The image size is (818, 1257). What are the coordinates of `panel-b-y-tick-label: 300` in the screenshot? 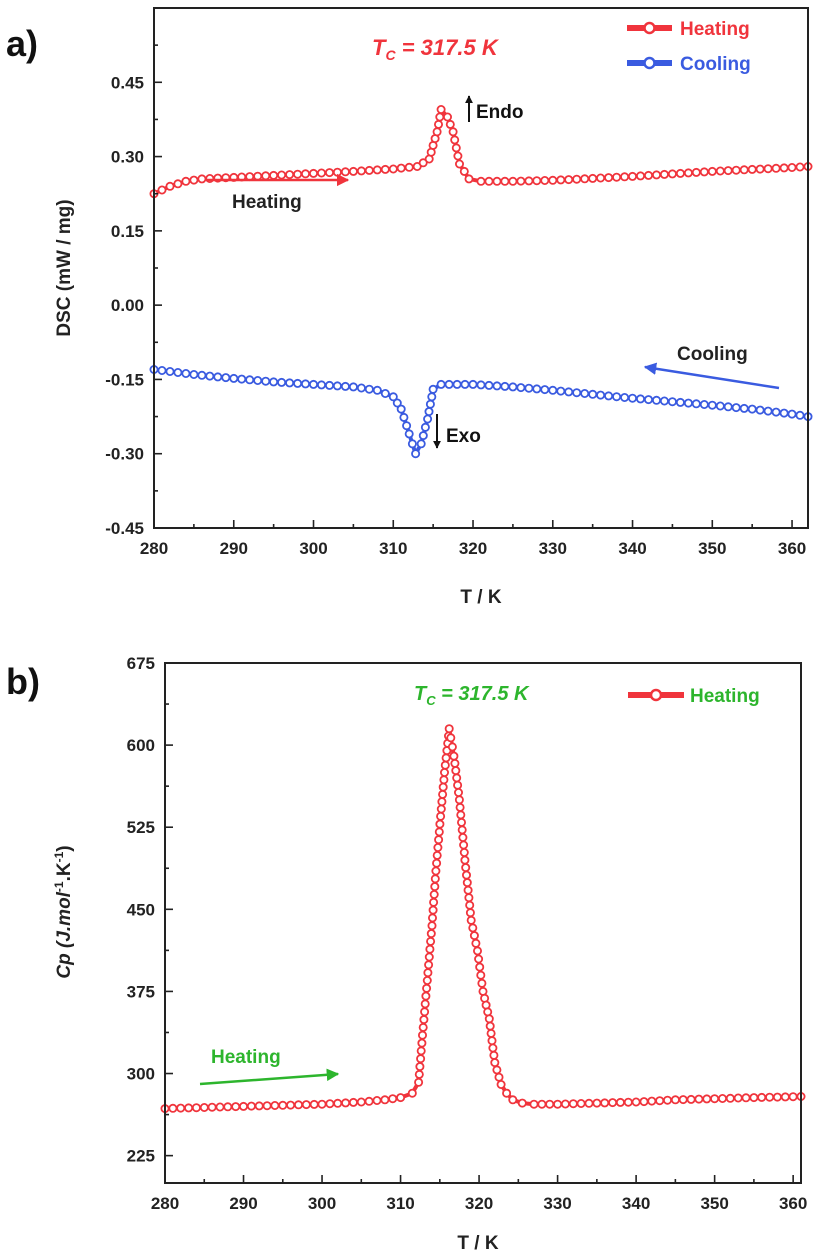 It's located at (141, 1074).